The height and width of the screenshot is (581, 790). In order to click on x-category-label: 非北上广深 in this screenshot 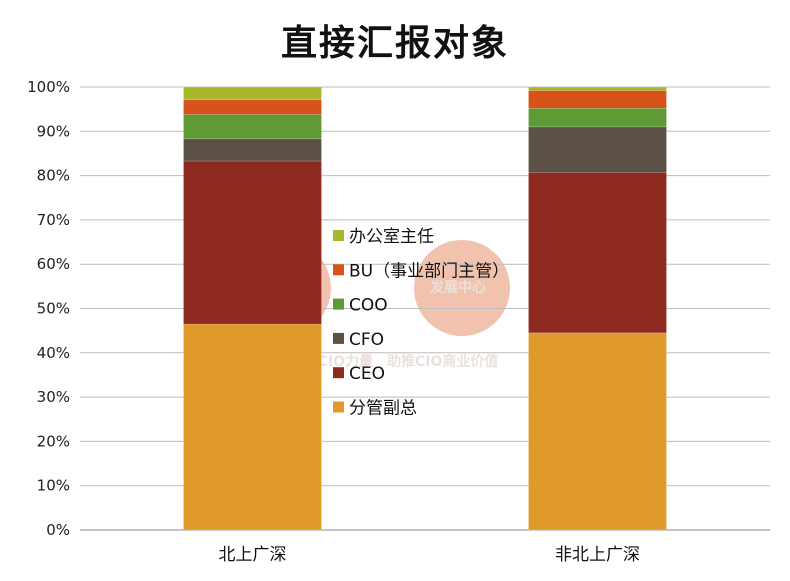, I will do `click(597, 555)`.